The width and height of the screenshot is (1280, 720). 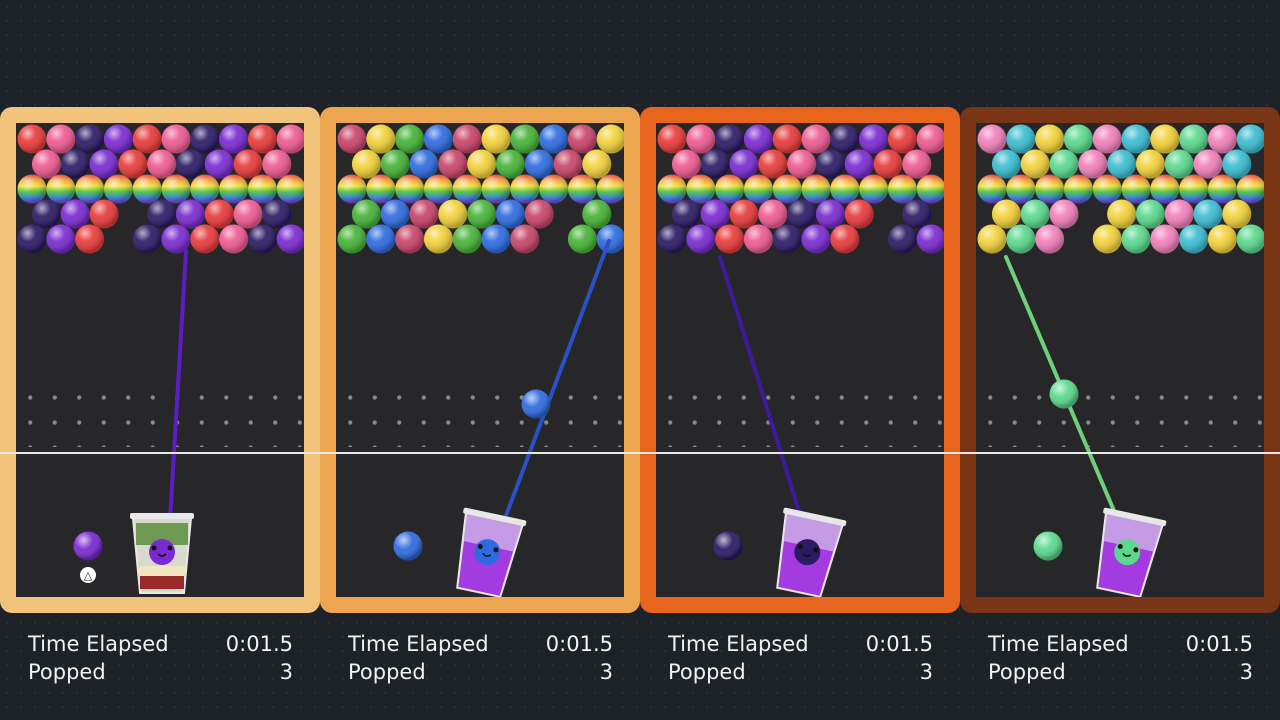 I want to click on shooter-layer: △, so click(x=160, y=360).